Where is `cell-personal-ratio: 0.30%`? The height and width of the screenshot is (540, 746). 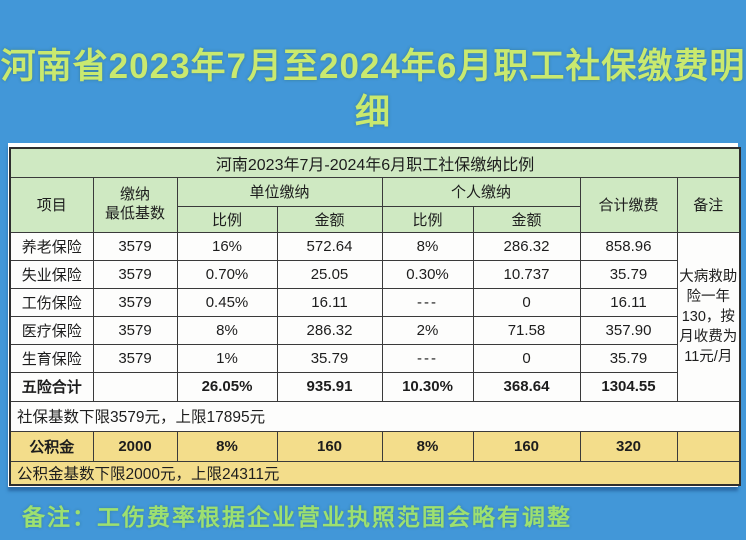 cell-personal-ratio: 0.30% is located at coordinates (427, 274).